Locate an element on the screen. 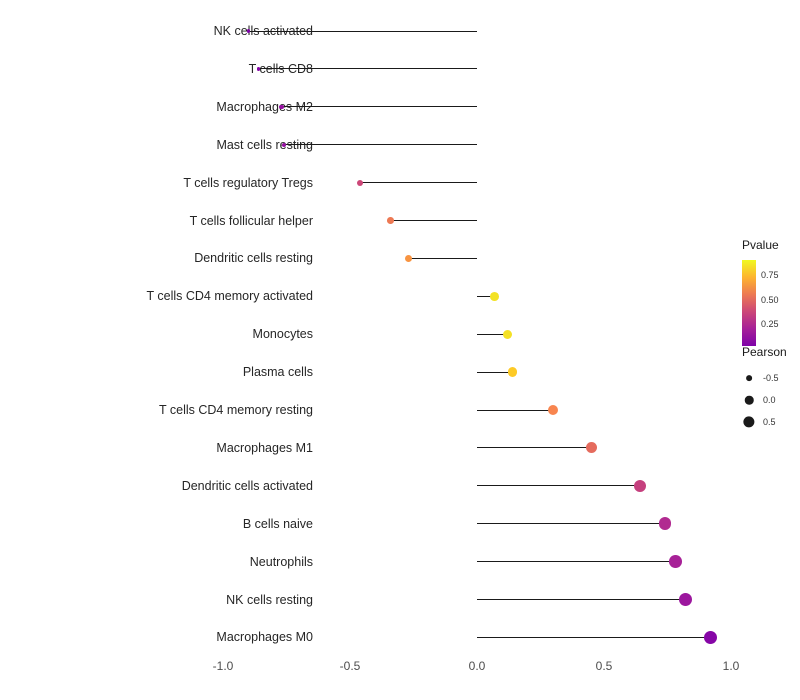  category-label: T cells CD4 memory activated is located at coordinates (230, 296).